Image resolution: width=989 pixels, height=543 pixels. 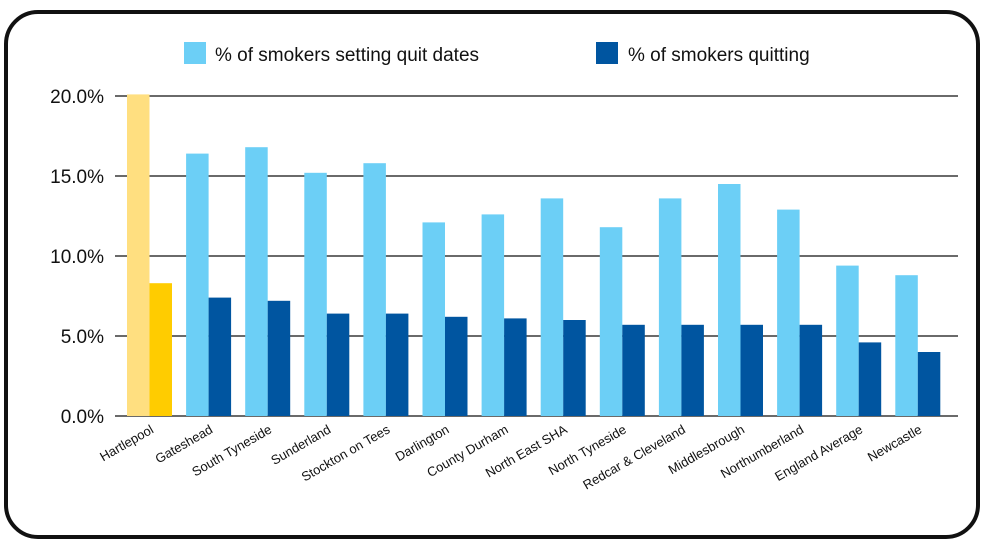 What do you see at coordinates (82, 417) in the screenshot?
I see `y-tick-label: 0.0%` at bounding box center [82, 417].